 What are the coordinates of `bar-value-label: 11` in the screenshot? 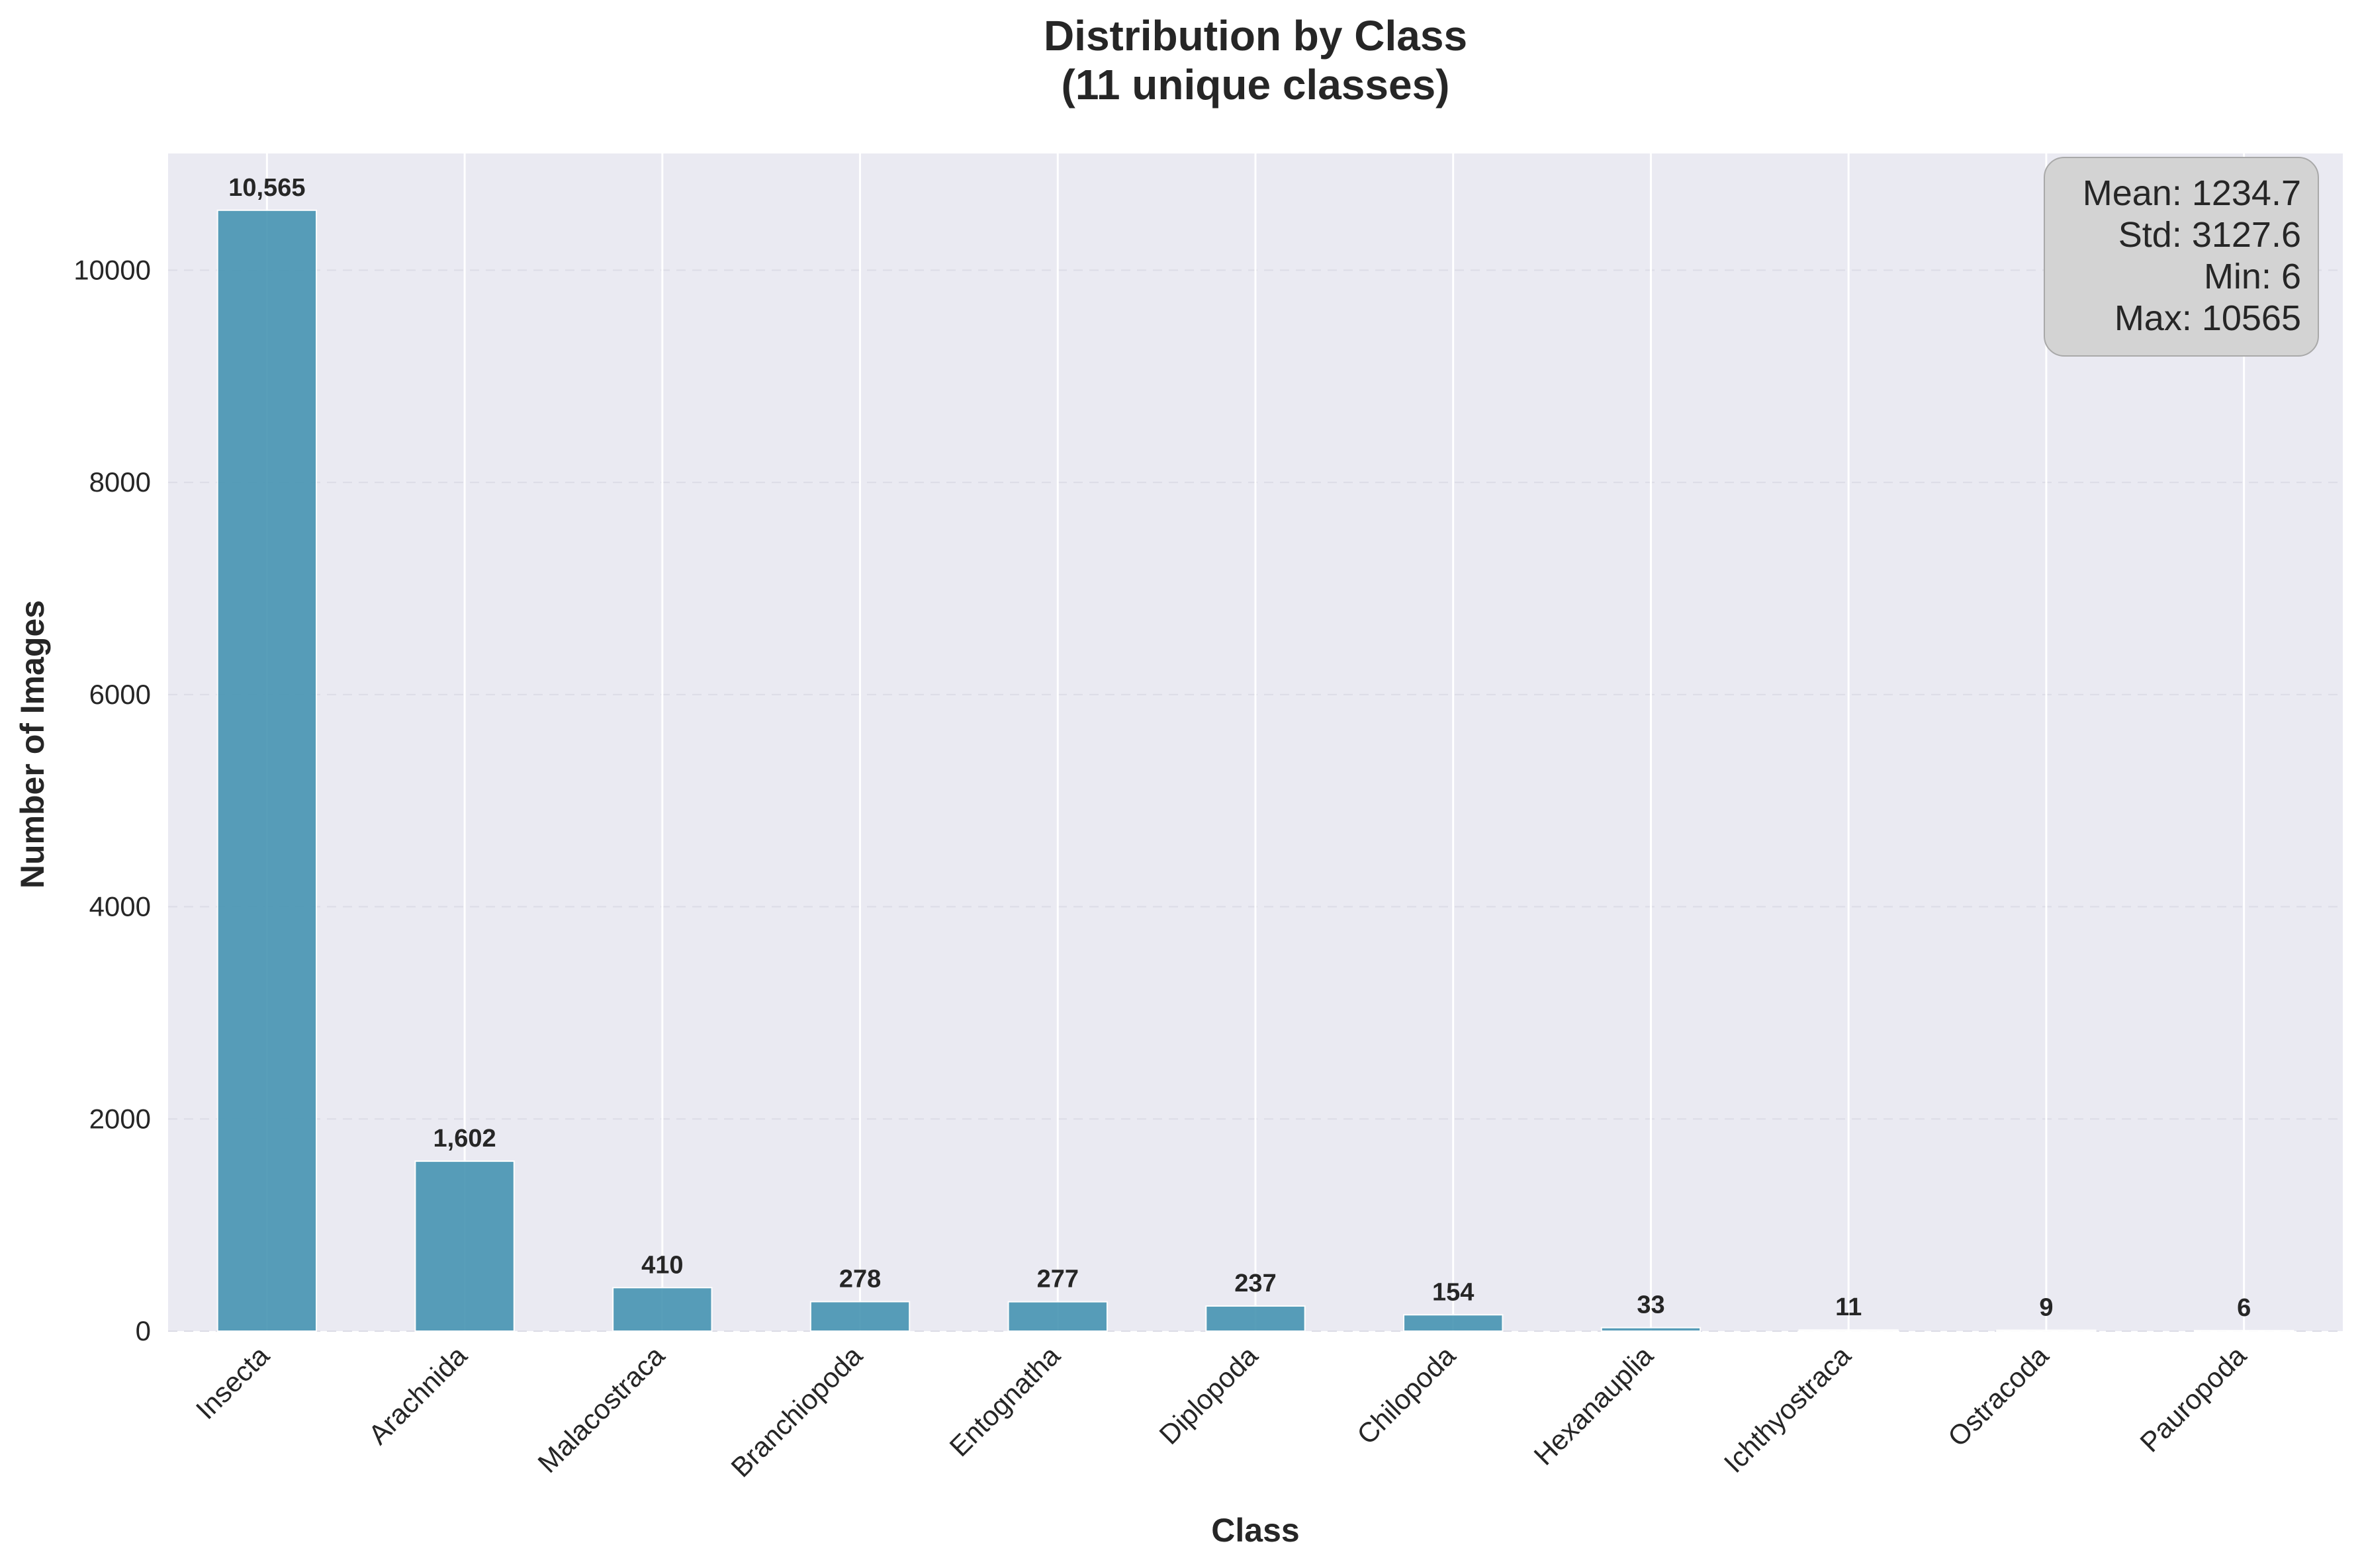 It's located at (1848, 1307).